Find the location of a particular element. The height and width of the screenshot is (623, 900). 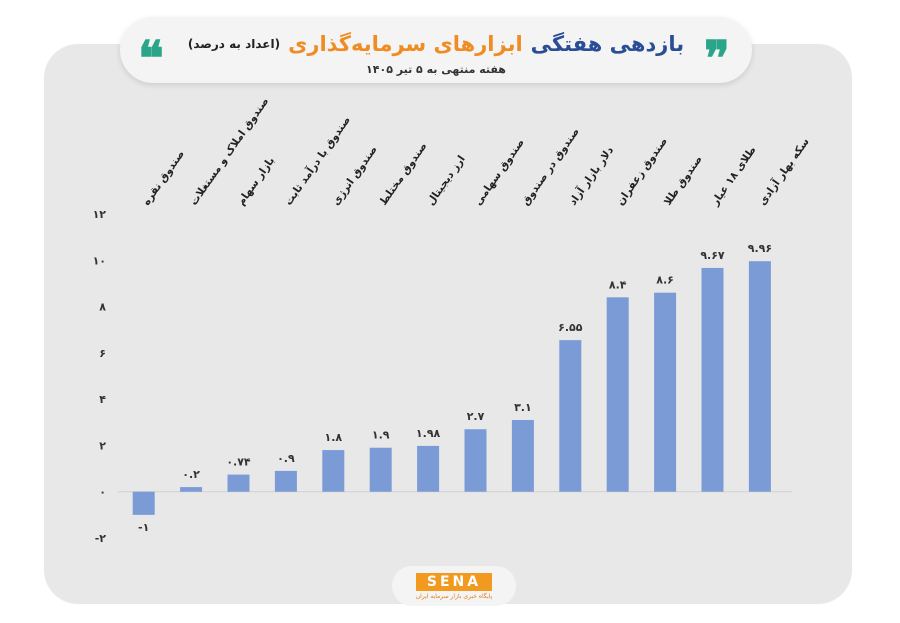

data-label: ۱.۹۸ is located at coordinates (428, 433).